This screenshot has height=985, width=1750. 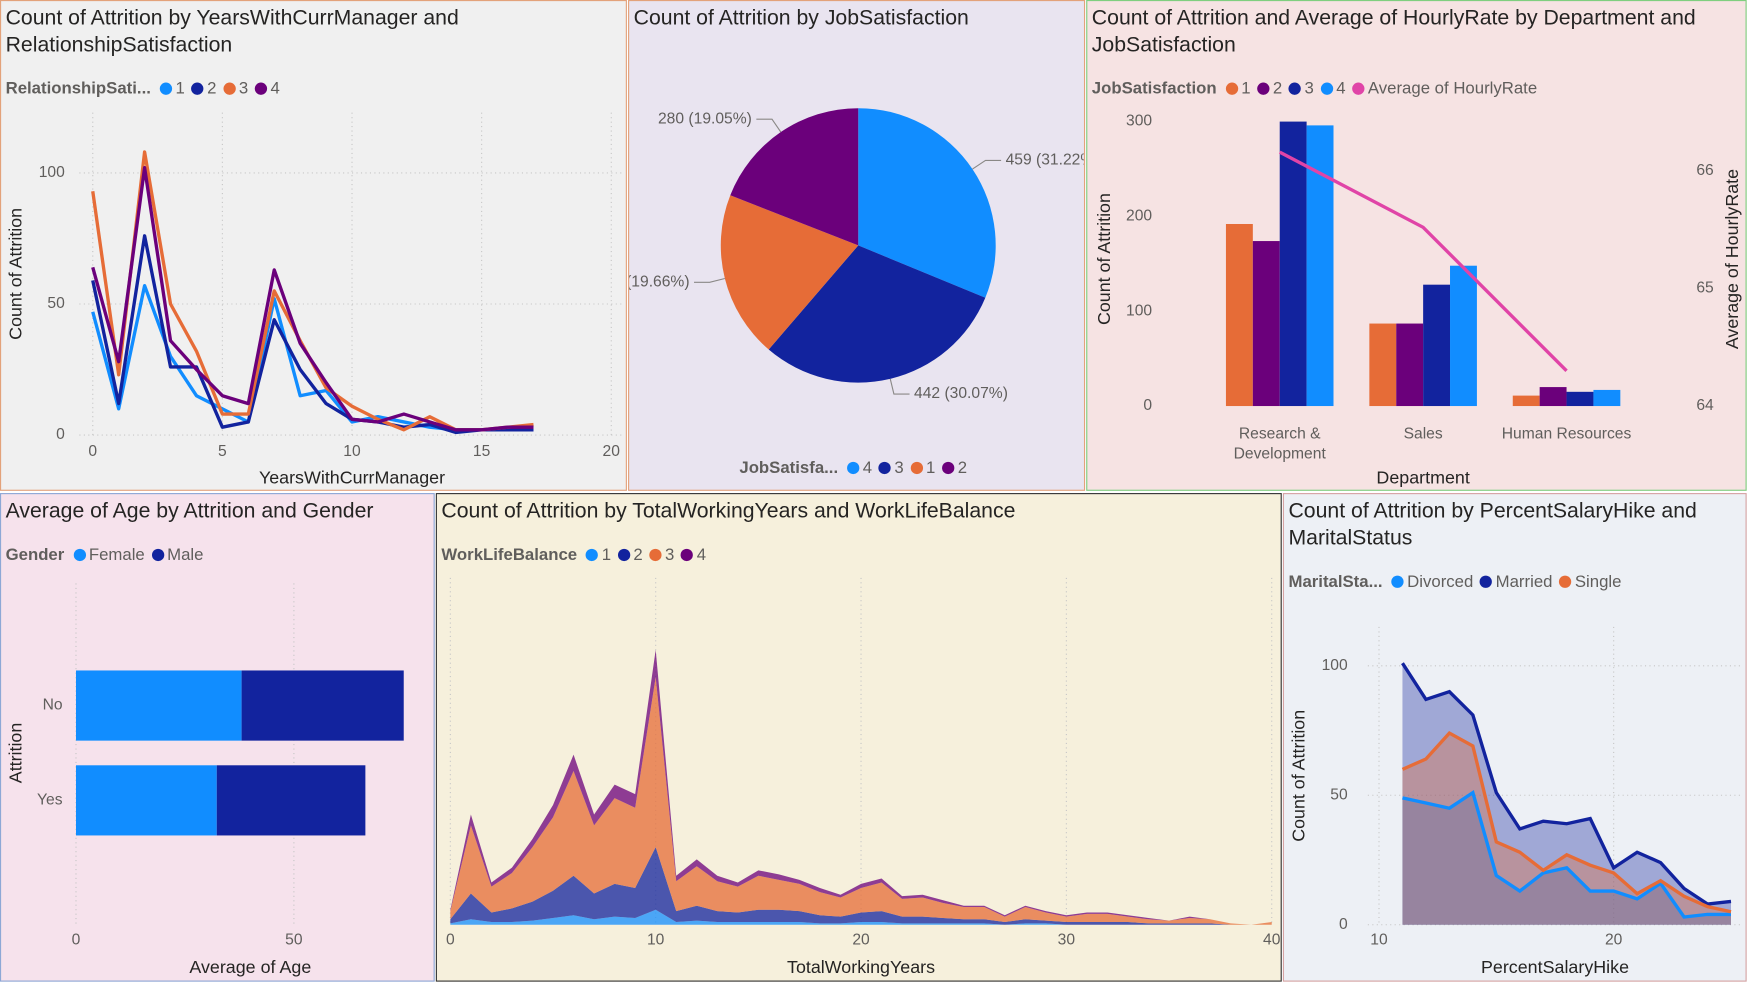 What do you see at coordinates (250, 967) in the screenshot?
I see `x-axis-title: Average of Age` at bounding box center [250, 967].